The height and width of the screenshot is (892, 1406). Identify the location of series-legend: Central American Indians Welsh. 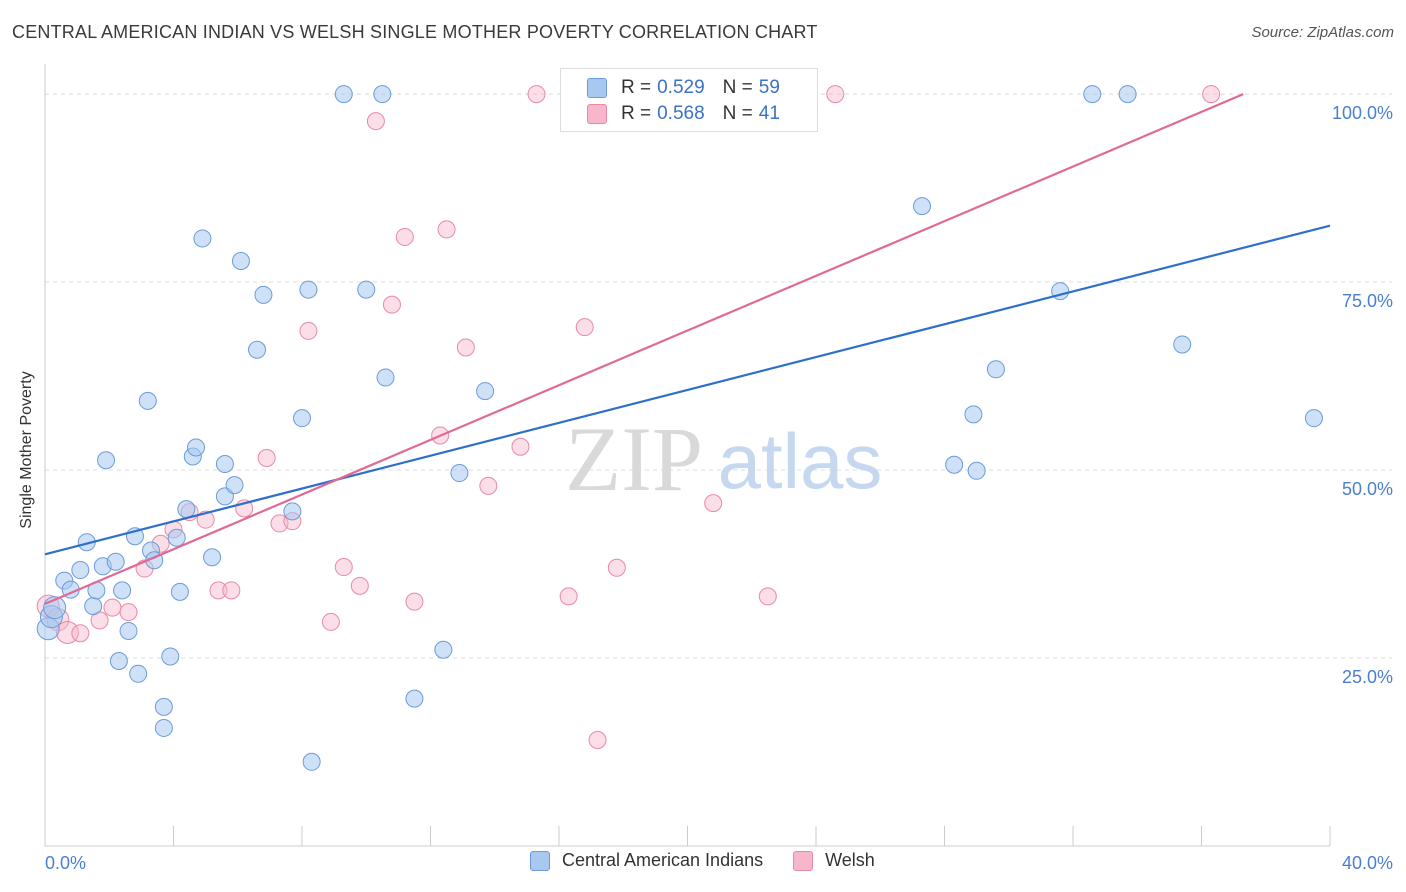
(717, 860).